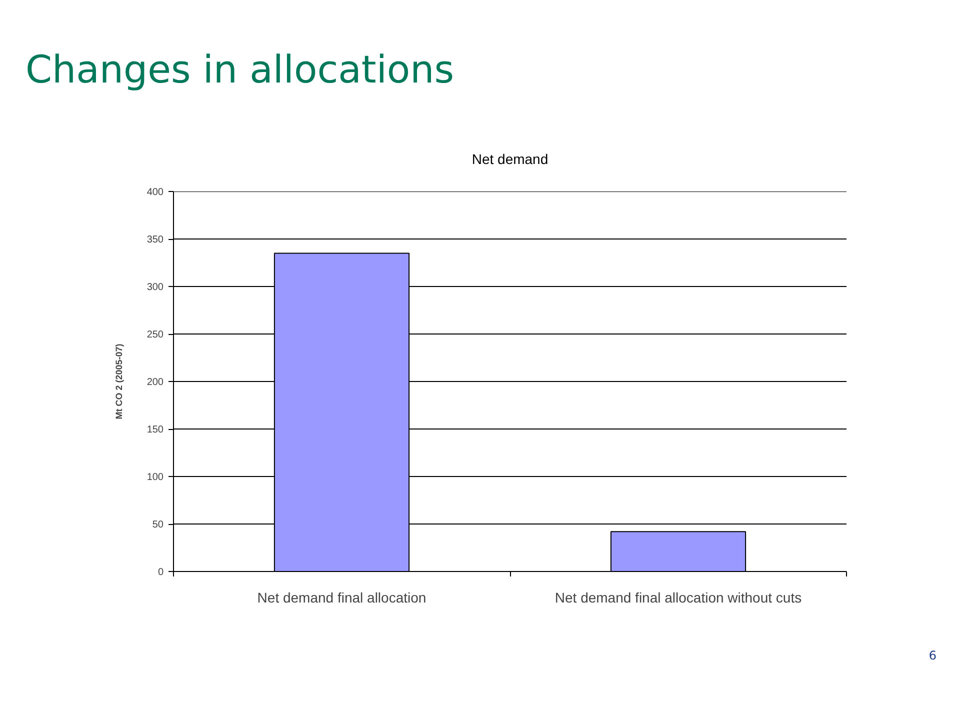 This screenshot has height=720, width=960. What do you see at coordinates (155, 335) in the screenshot?
I see `y-tick-label: 250` at bounding box center [155, 335].